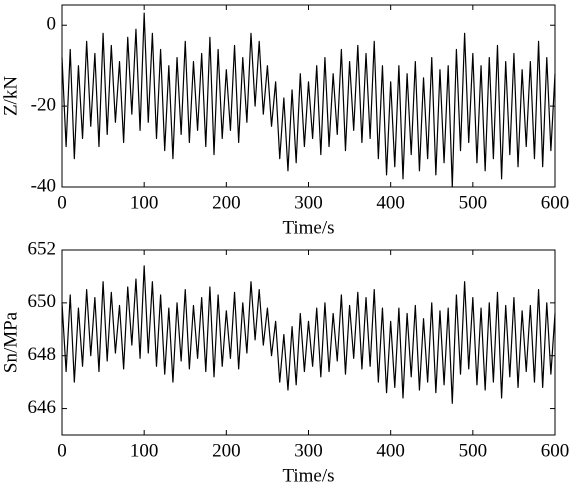  Describe the element at coordinates (10, 96) in the screenshot. I see `y-axis-label: Z/kN` at that location.